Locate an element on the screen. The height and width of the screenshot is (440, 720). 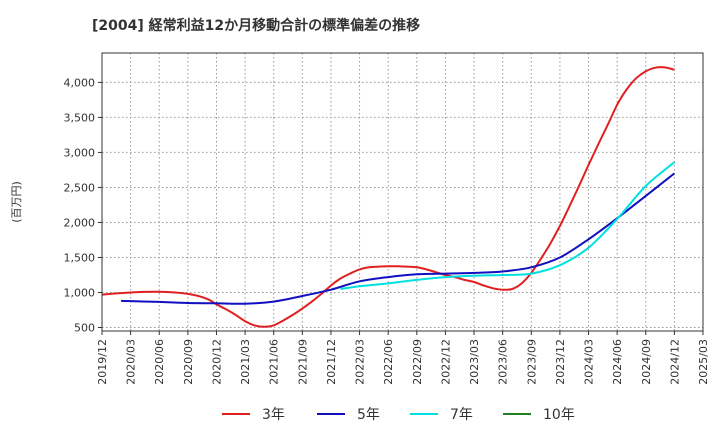
x-tick-label: 2021/06 is located at coordinates (274, 362).